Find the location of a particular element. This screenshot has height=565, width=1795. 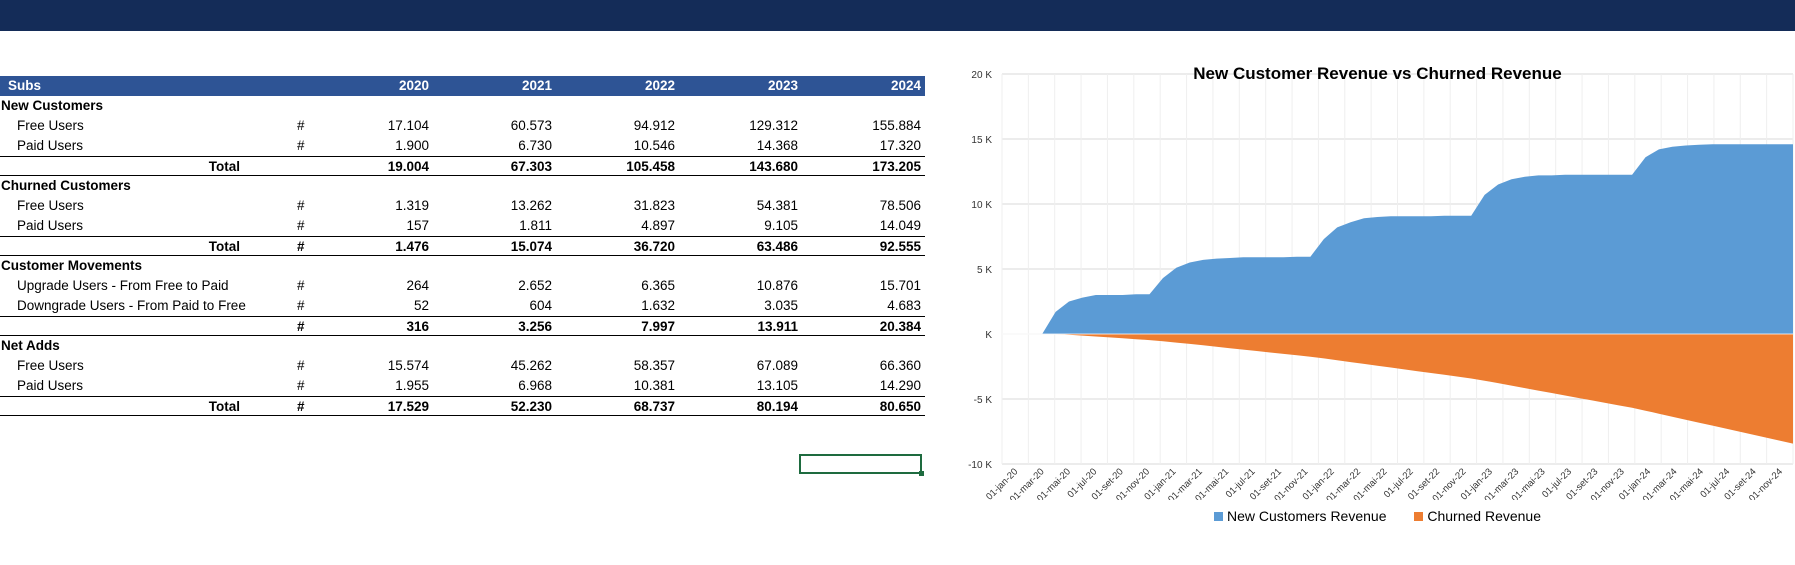

total-value: 173.205 is located at coordinates (896, 166).